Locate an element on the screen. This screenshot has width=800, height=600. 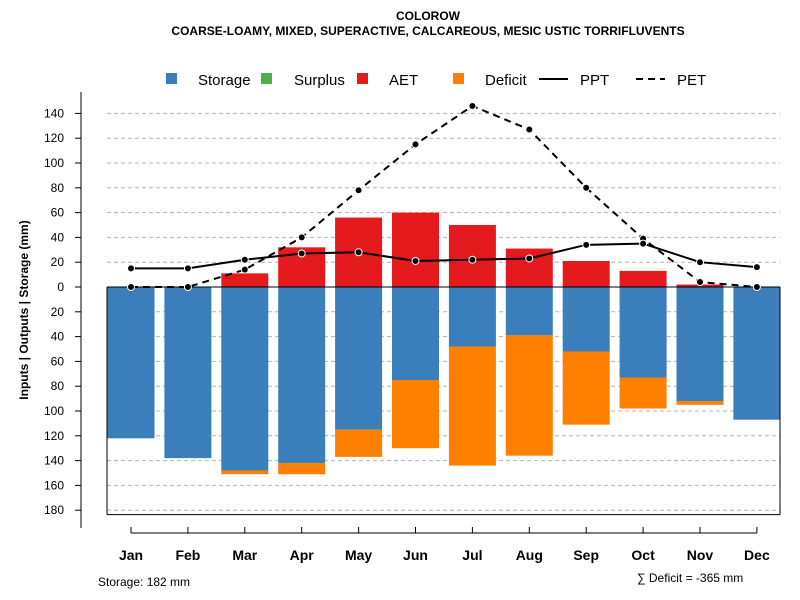
legend-label-pet: PET is located at coordinates (691, 80).